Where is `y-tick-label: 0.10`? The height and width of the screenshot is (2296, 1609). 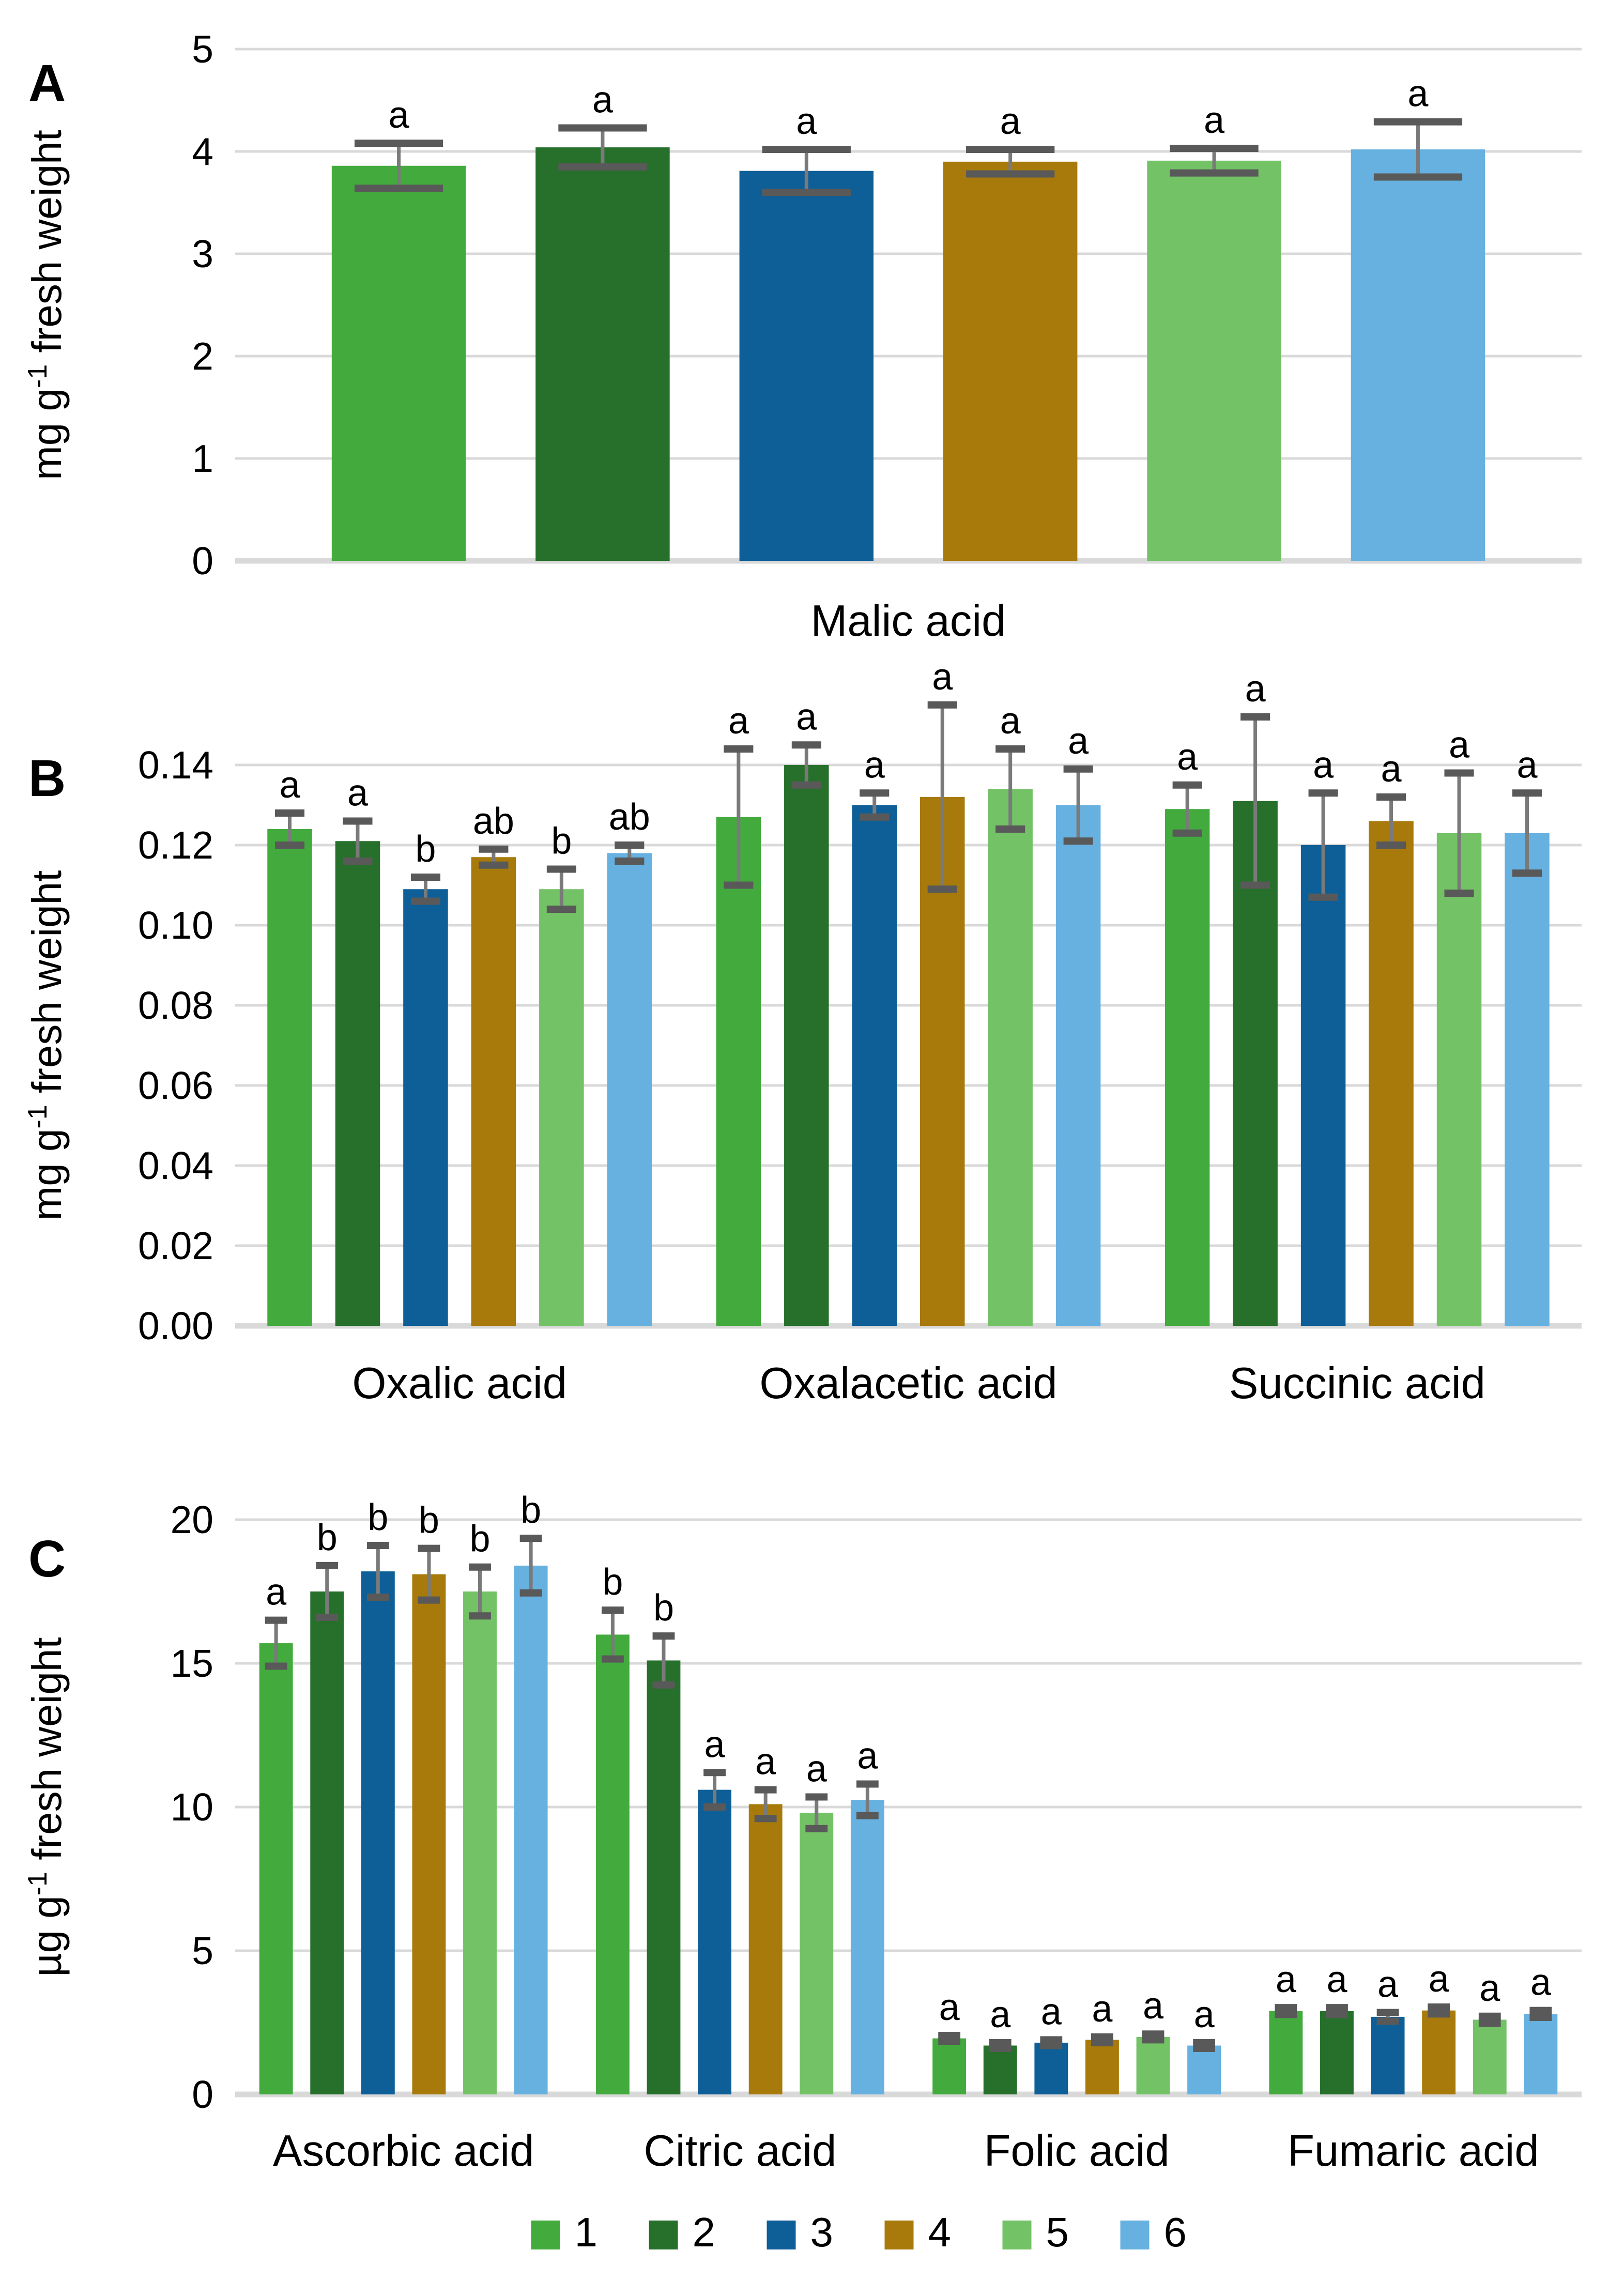
y-tick-label: 0.10 is located at coordinates (175, 925).